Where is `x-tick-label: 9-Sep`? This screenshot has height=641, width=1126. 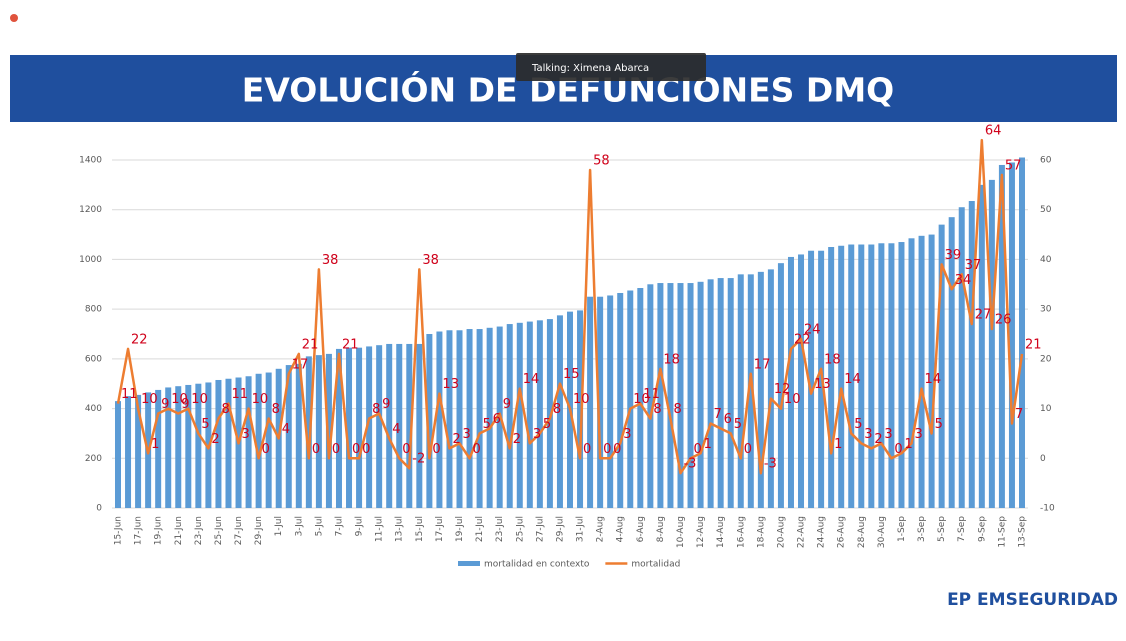
x-tick-label: 9-Sep is located at coordinates (982, 529).